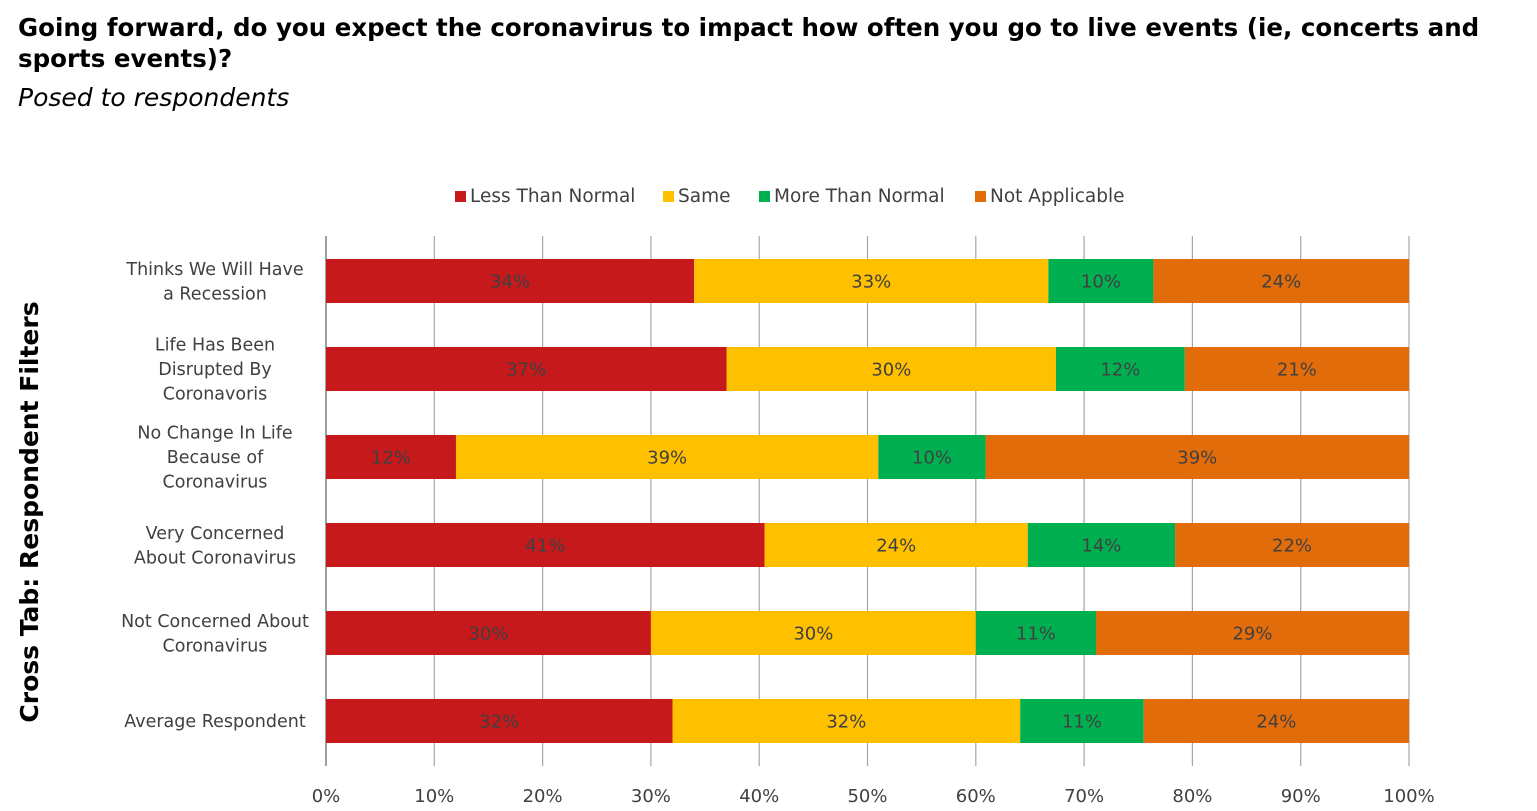  I want to click on category-label: No Change In Life, so click(214, 434).